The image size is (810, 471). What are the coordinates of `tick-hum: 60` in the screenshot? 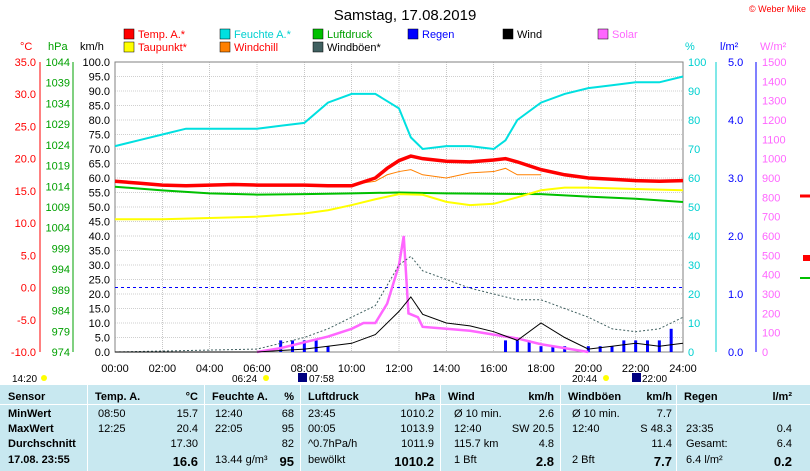 It's located at (694, 179).